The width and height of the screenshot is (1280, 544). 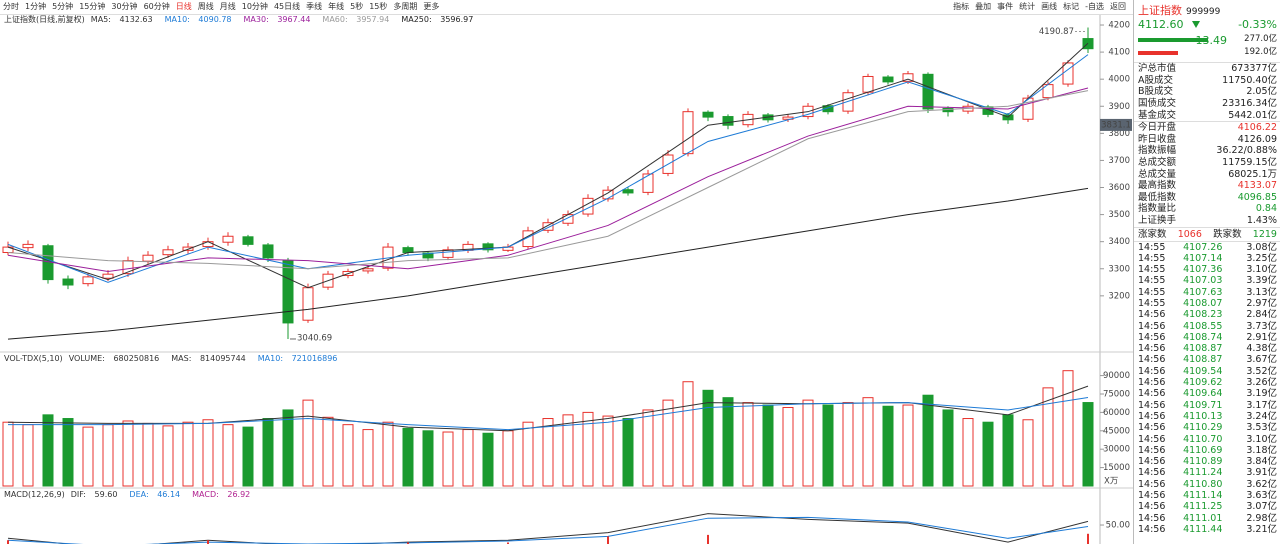 What do you see at coordinates (179, 19) in the screenshot?
I see `legend-name: MA10` at bounding box center [179, 19].